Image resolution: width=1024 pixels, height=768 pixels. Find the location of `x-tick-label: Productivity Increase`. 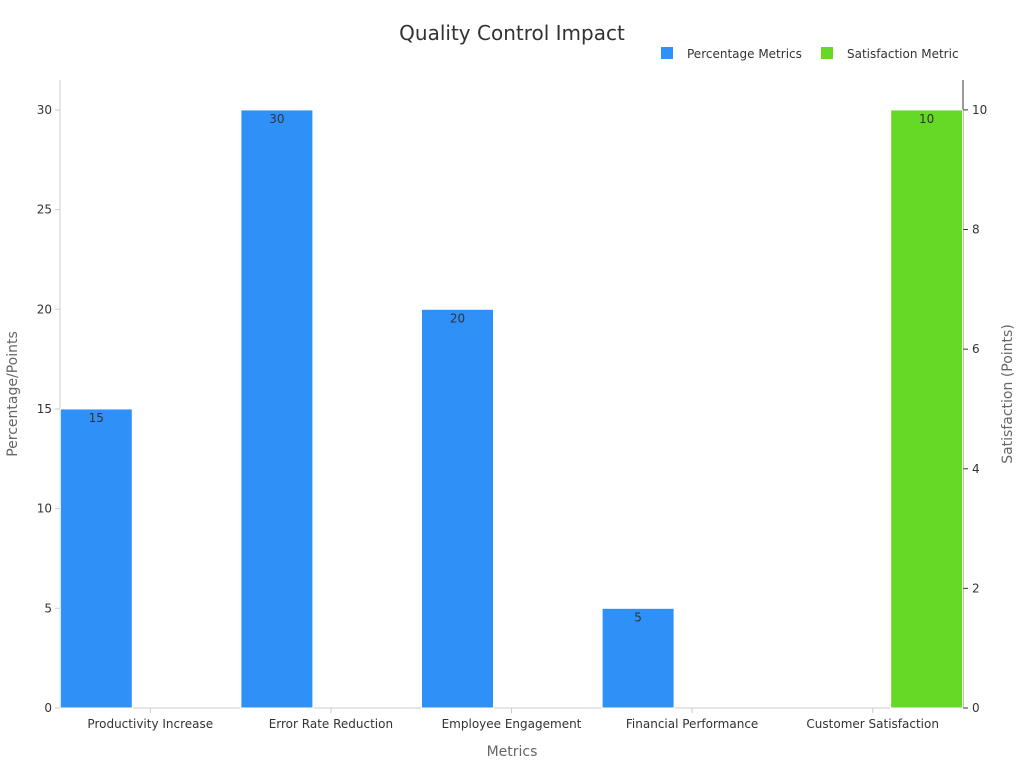

x-tick-label: Productivity Increase is located at coordinates (150, 724).